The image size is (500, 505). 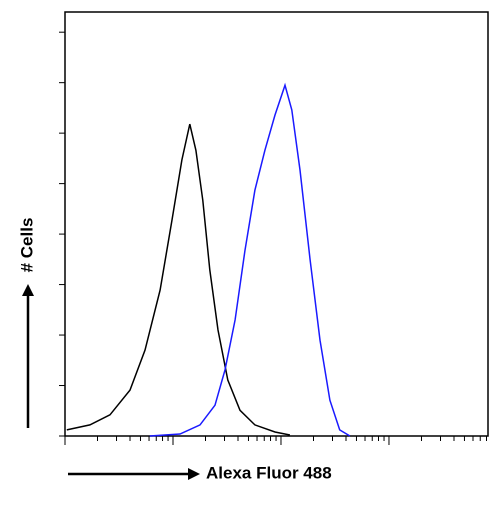 I want to click on y-arrow-head, so click(x=28, y=290).